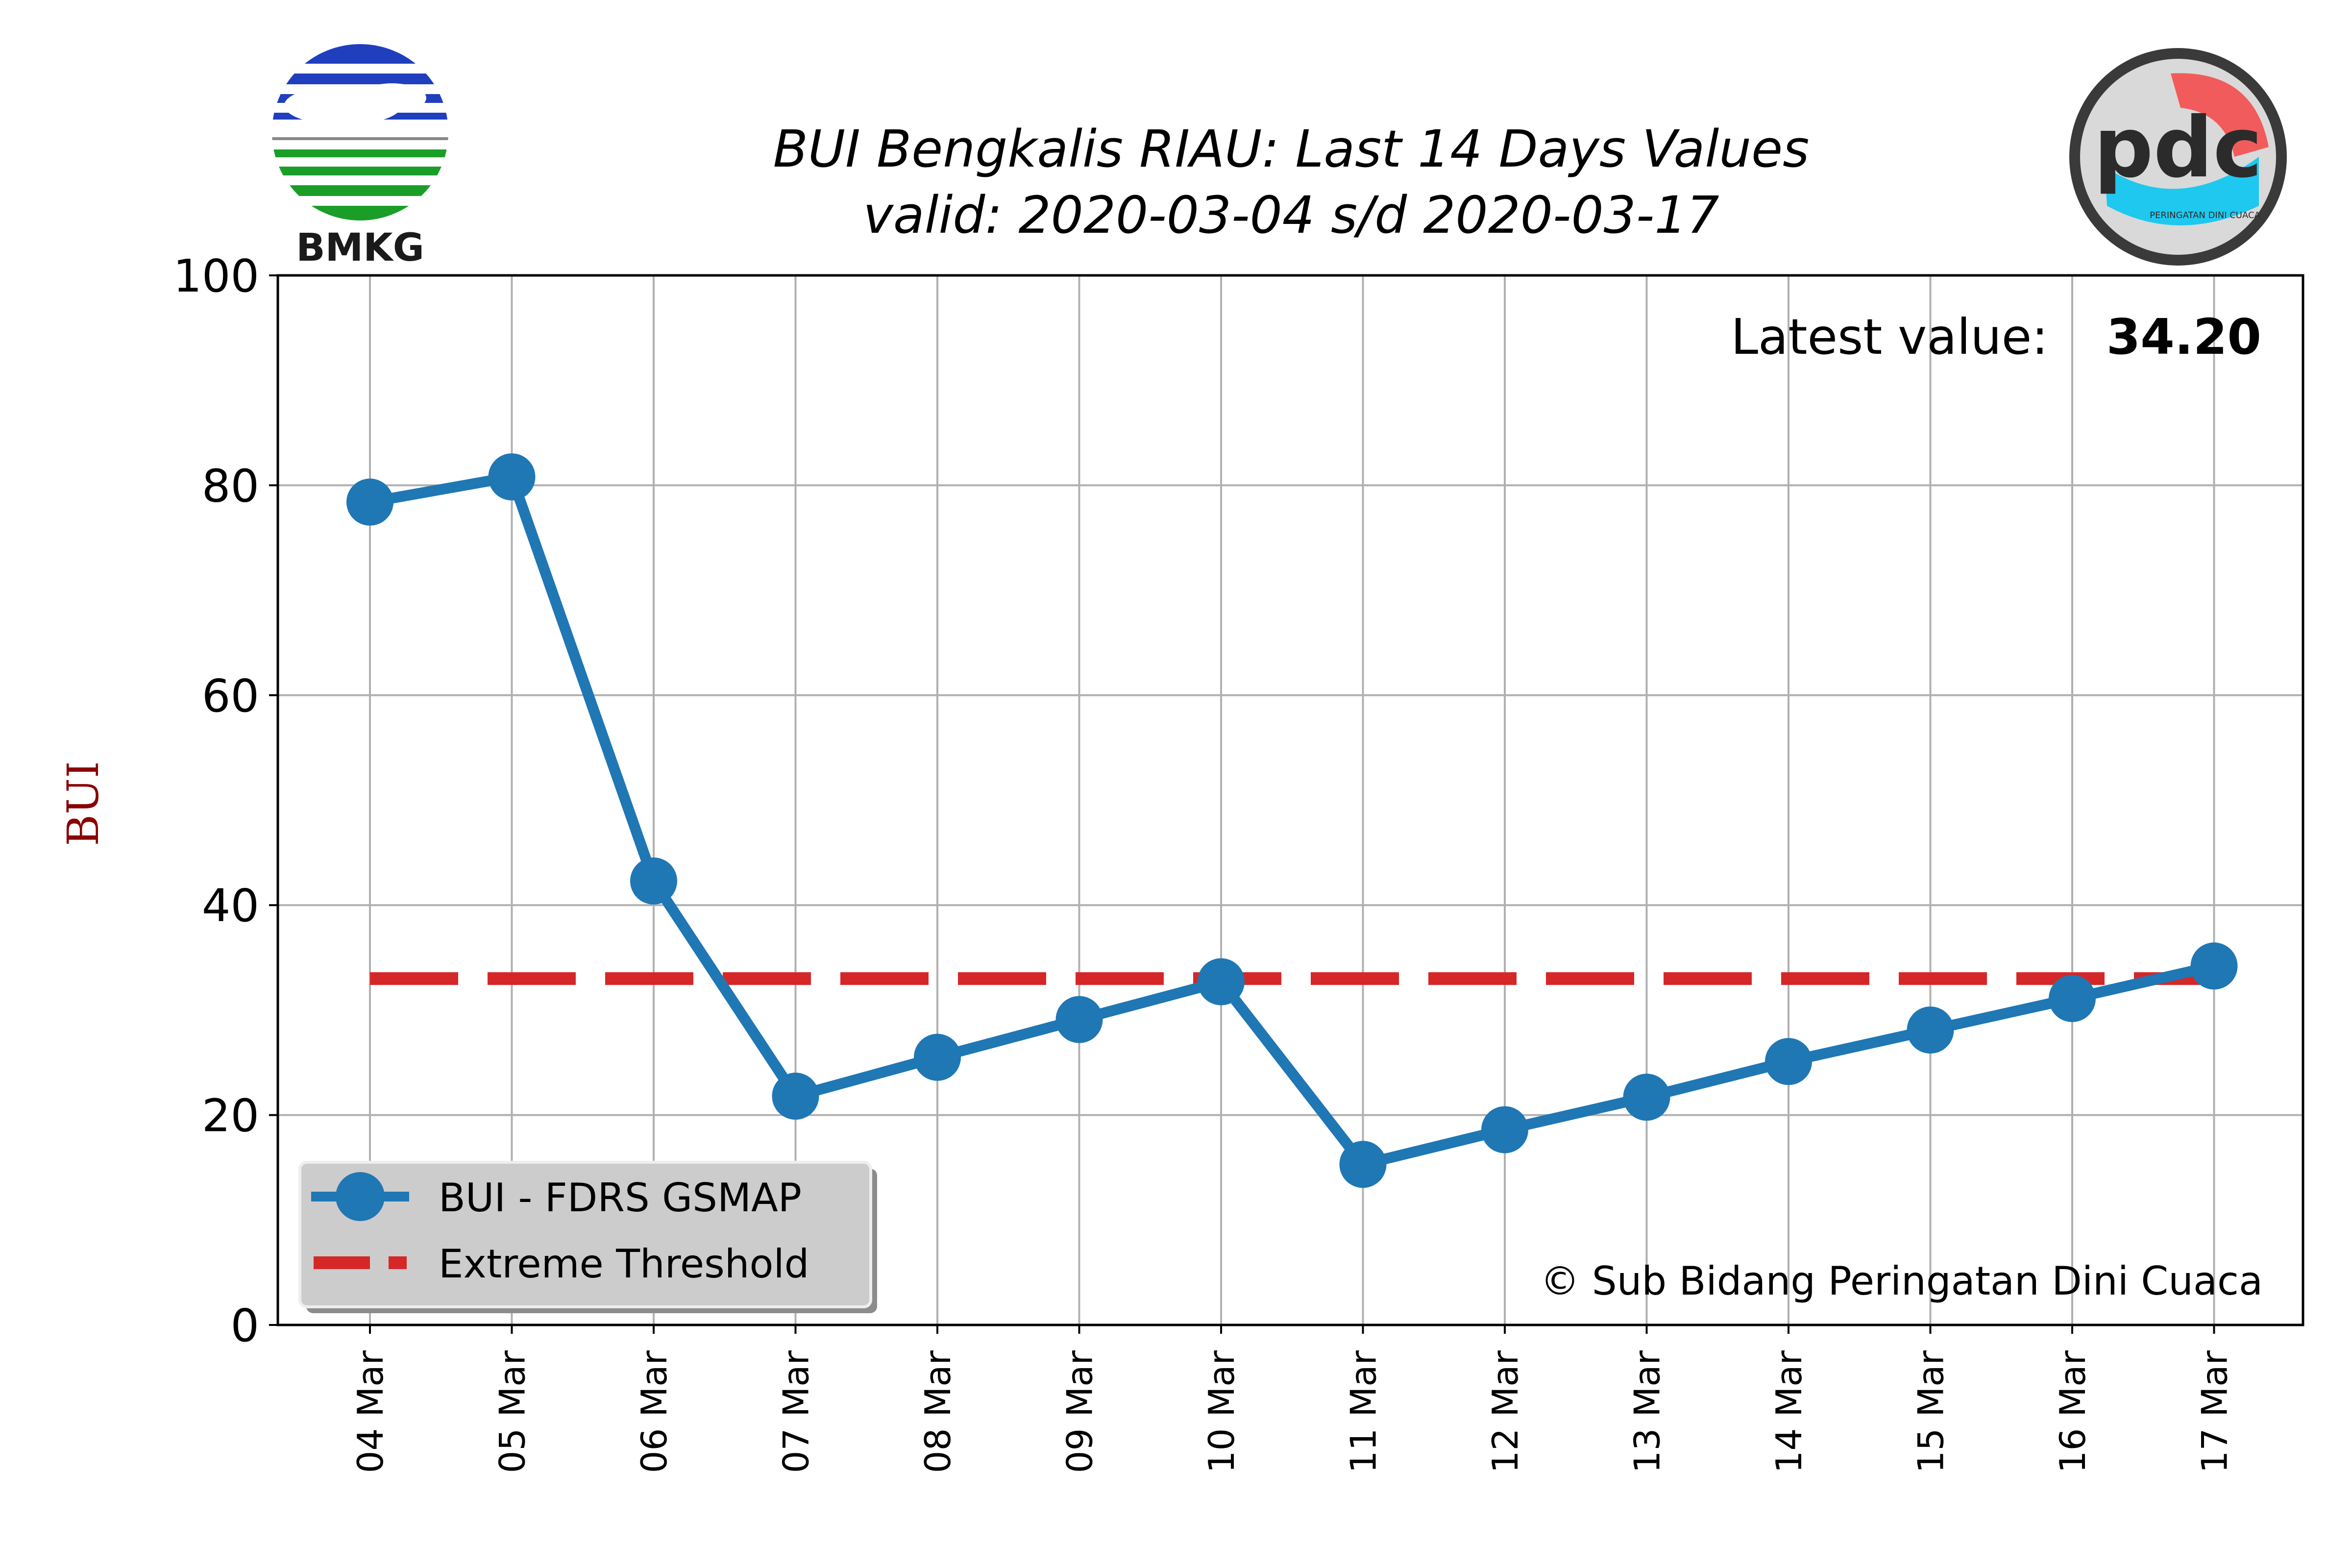 The height and width of the screenshot is (1568, 2352). Describe the element at coordinates (230, 486) in the screenshot. I see `y-tick-label: 80` at that location.